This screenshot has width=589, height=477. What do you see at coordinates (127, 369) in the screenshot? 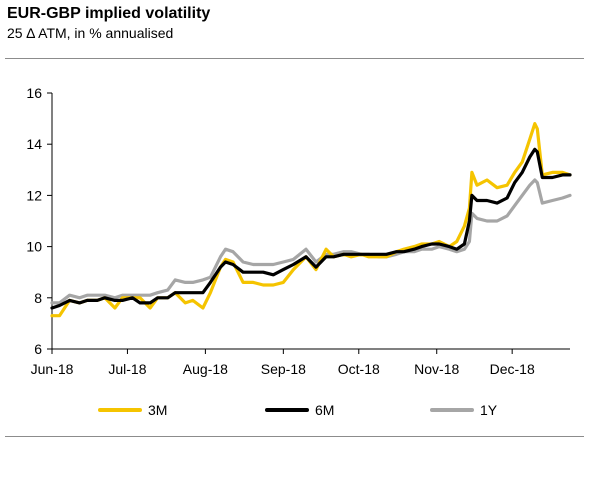
I see `x-tick-label-Jul-18: Jul-18` at bounding box center [127, 369].